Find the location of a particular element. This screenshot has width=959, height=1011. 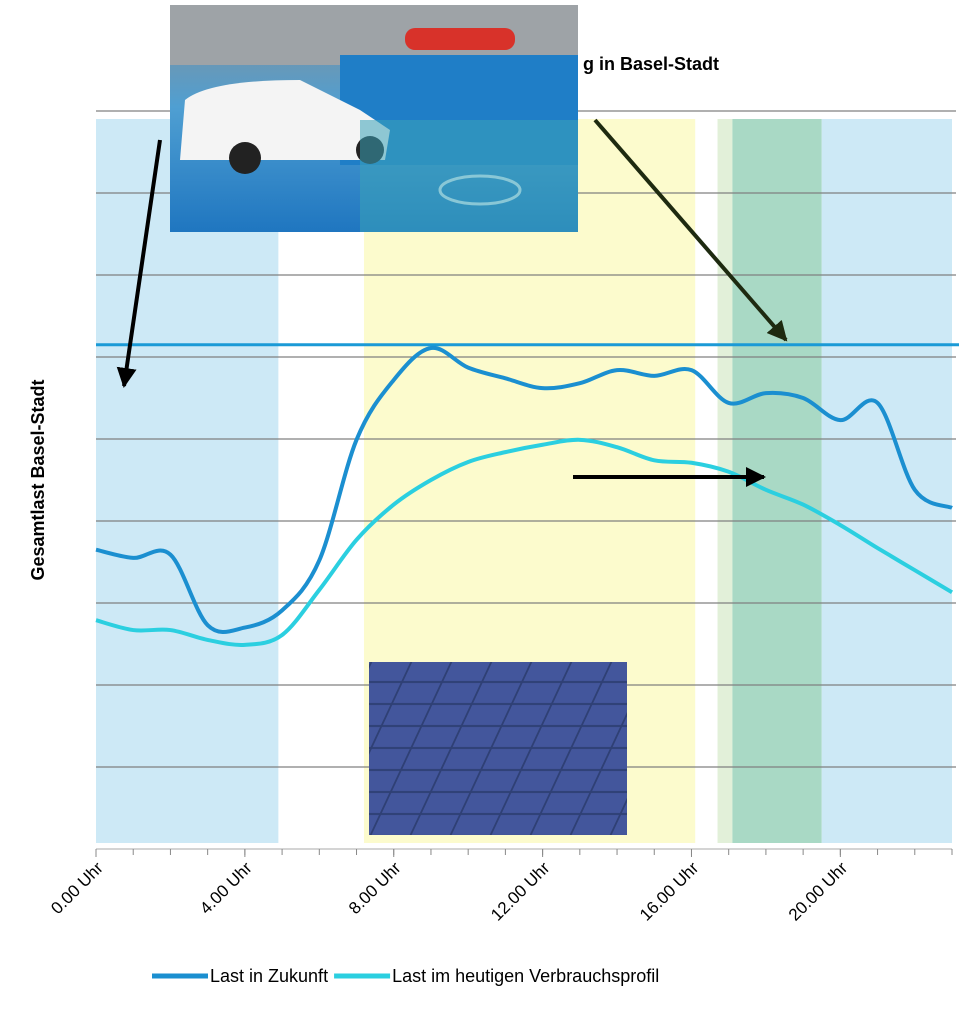

x-tick-label: 12.00 Uhr is located at coordinates (520, 891).